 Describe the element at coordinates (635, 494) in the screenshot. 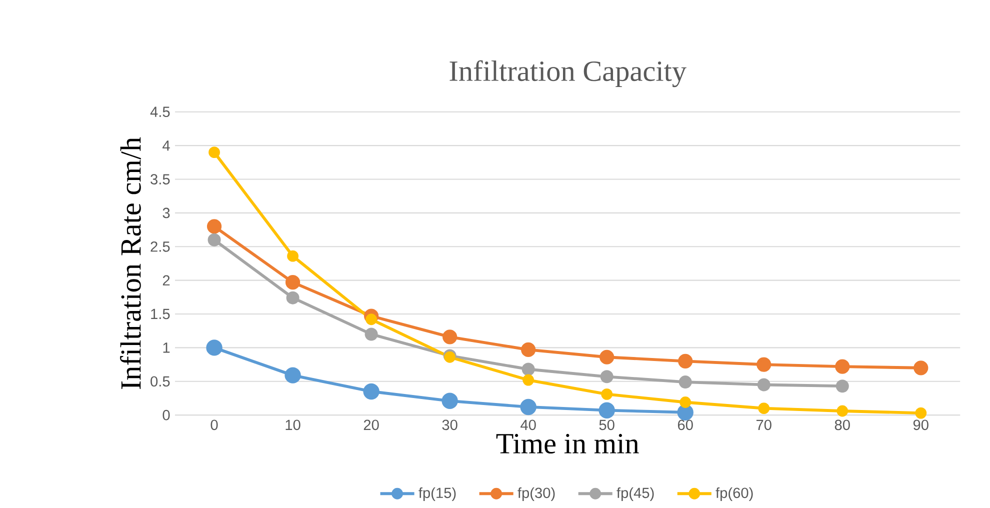

I see `legend-label: fp(45)` at that location.